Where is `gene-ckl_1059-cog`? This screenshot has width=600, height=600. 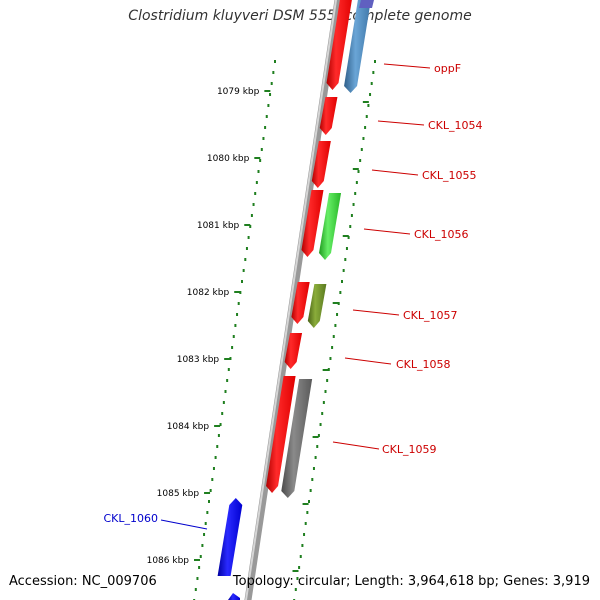
gene-ckl_1059-cog is located at coordinates (297, 438).